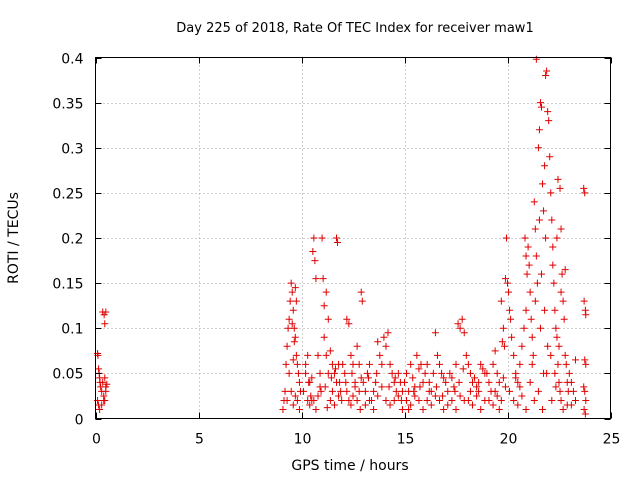  What do you see at coordinates (67, 195) in the screenshot?
I see `y-tick-label: 0.25` at bounding box center [67, 195].